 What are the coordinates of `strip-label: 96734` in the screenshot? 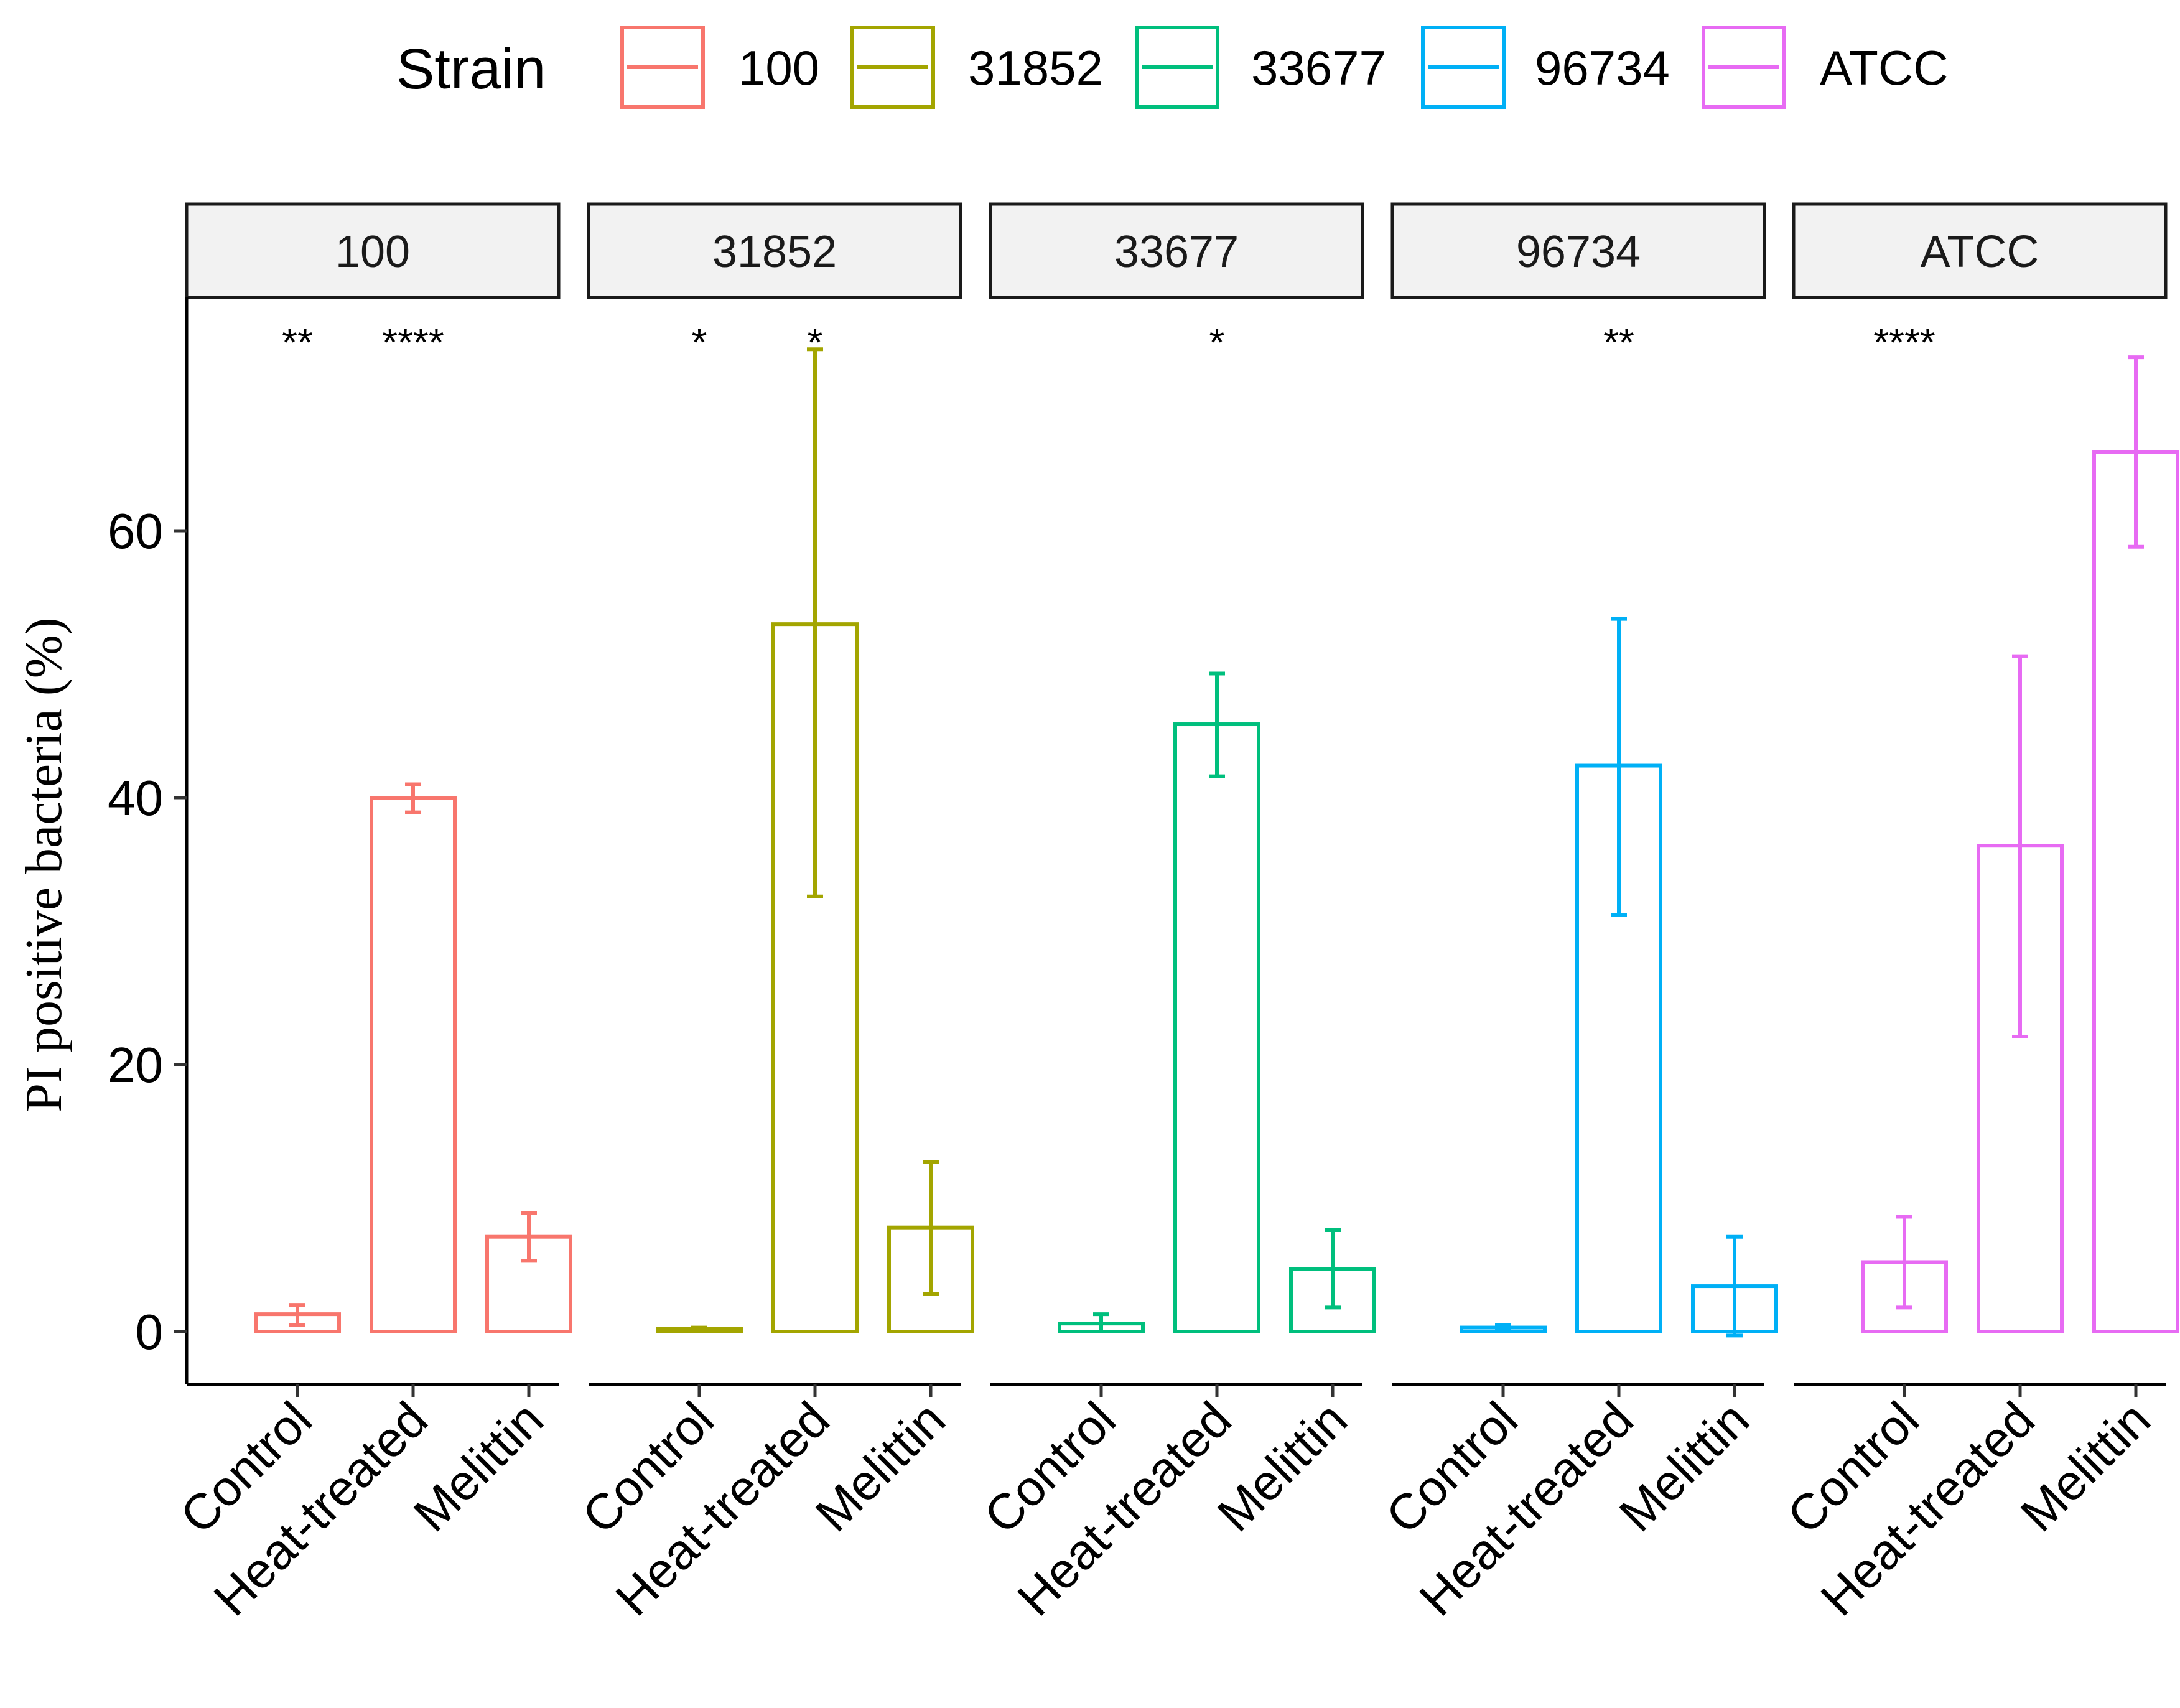 It's located at (1578, 252).